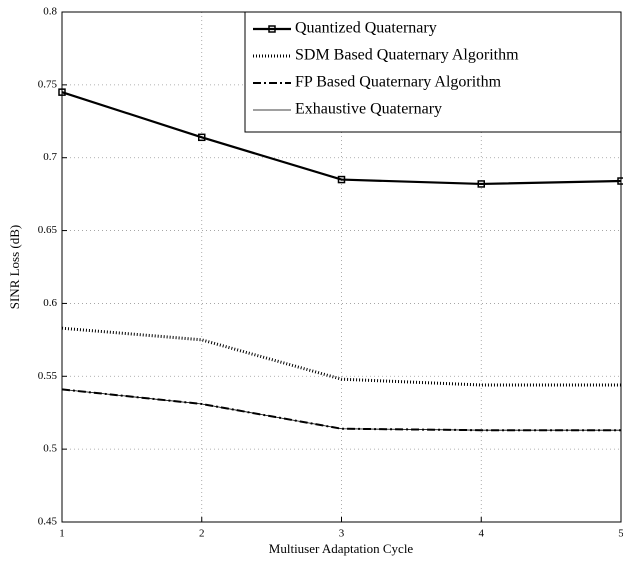 Image resolution: width=623 pixels, height=561 pixels. Describe the element at coordinates (433, 72) in the screenshot. I see `legend-box` at that location.